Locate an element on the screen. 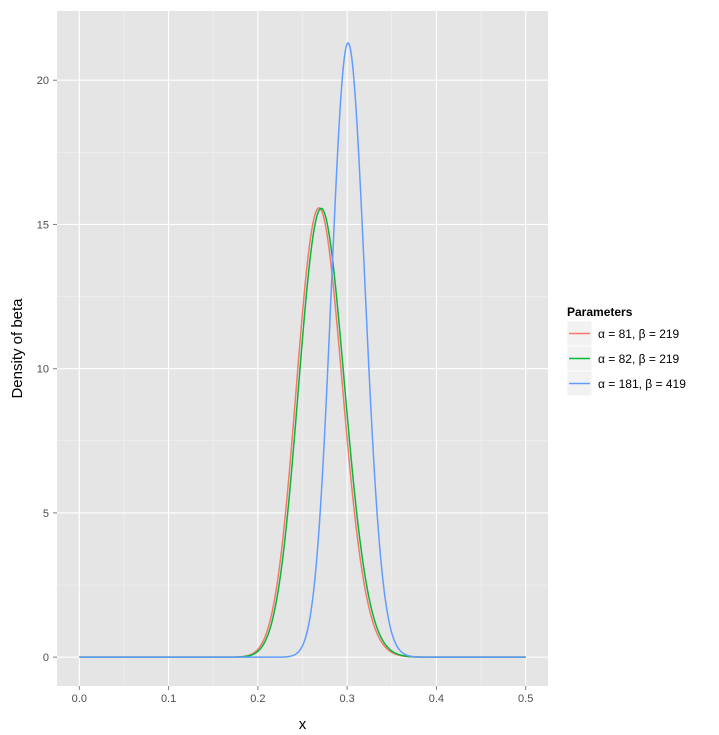 The height and width of the screenshot is (735, 719). x-tick-label: 0.2 is located at coordinates (257, 699).